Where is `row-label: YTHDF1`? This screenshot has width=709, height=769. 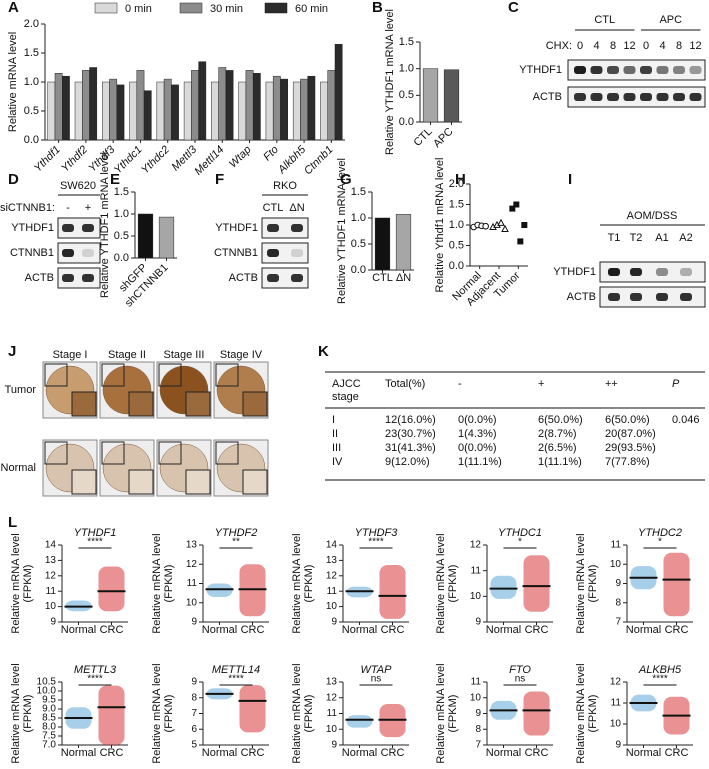
row-label: YTHDF1 is located at coordinates (32, 228).